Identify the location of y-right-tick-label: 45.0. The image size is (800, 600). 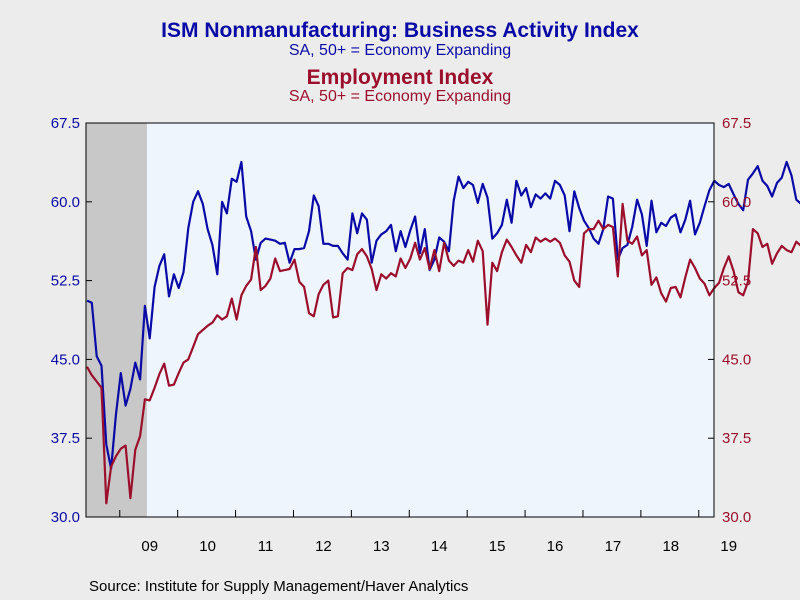
(736, 359).